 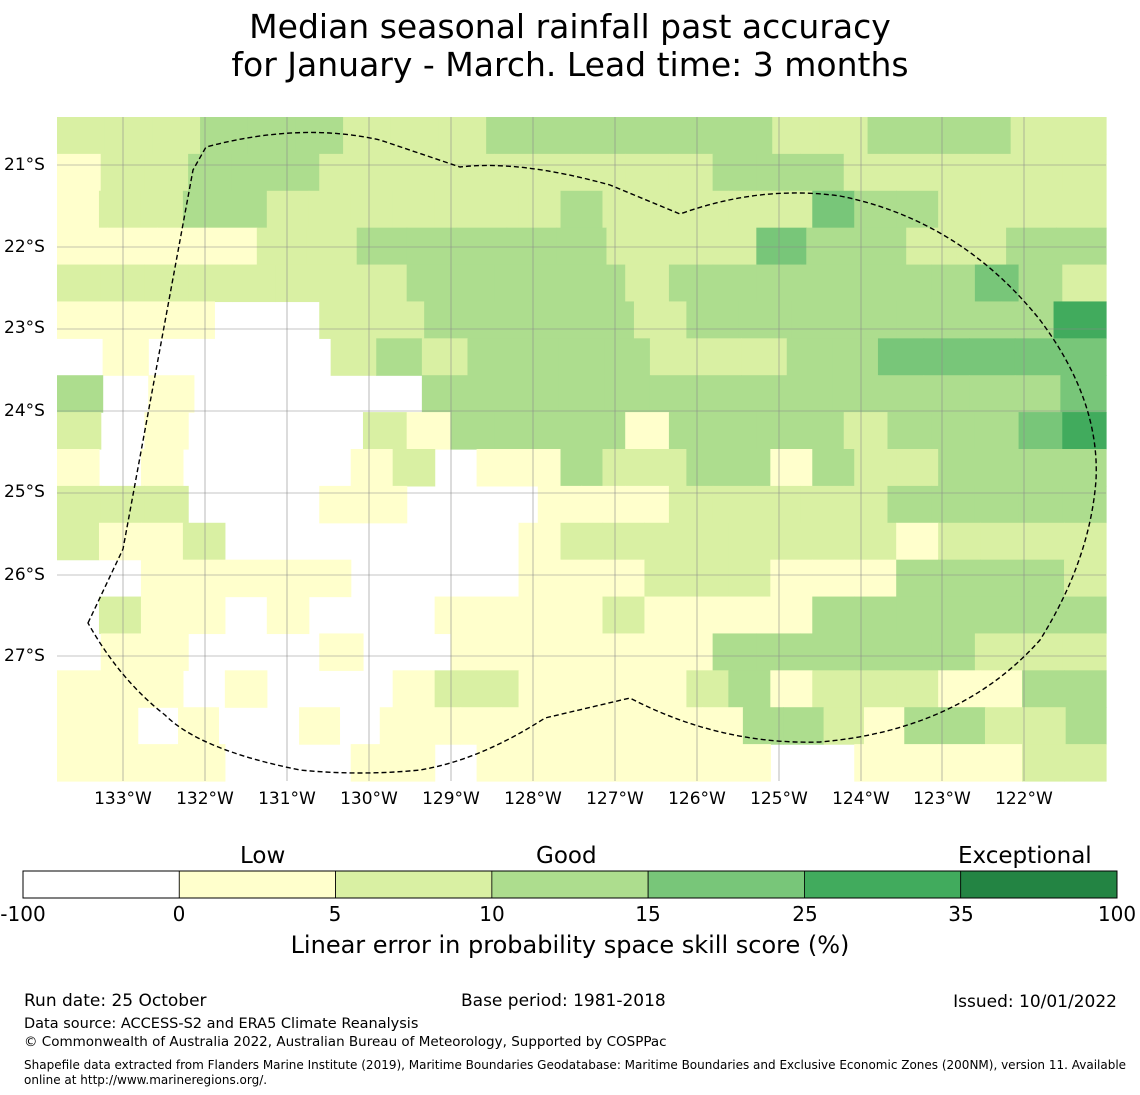 I want to click on lat-label: 25°S, so click(x=24, y=492).